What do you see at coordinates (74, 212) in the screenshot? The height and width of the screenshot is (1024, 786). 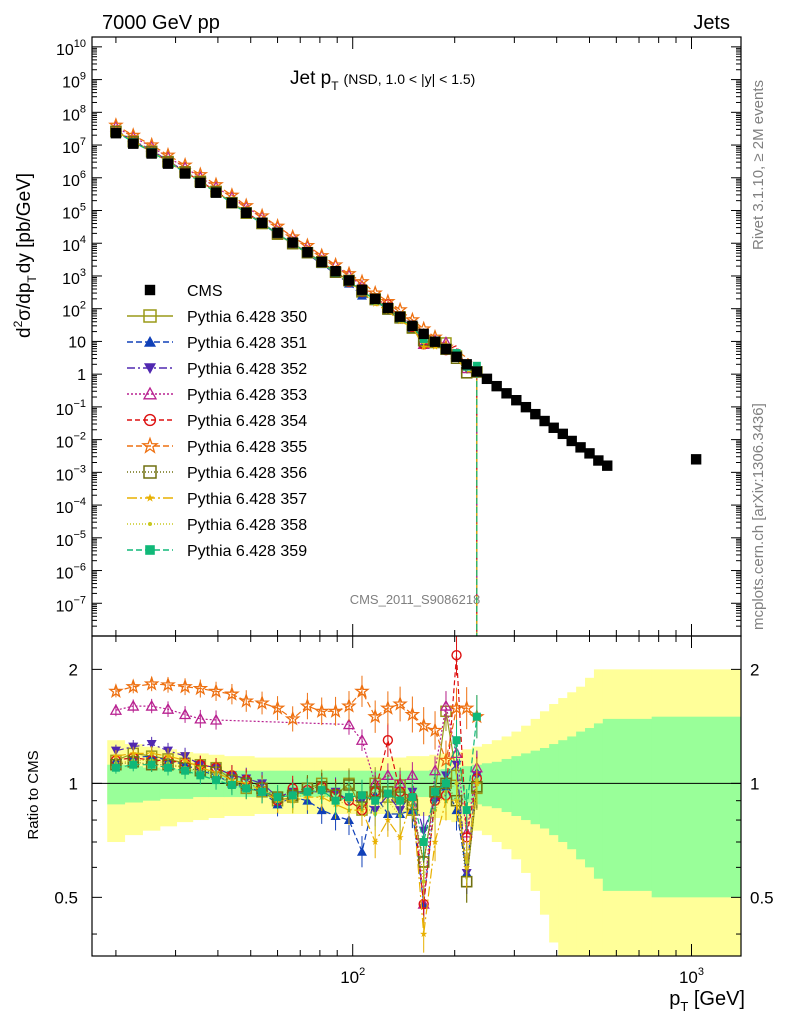 I see `y-tick-label: 10⁵` at bounding box center [74, 212].